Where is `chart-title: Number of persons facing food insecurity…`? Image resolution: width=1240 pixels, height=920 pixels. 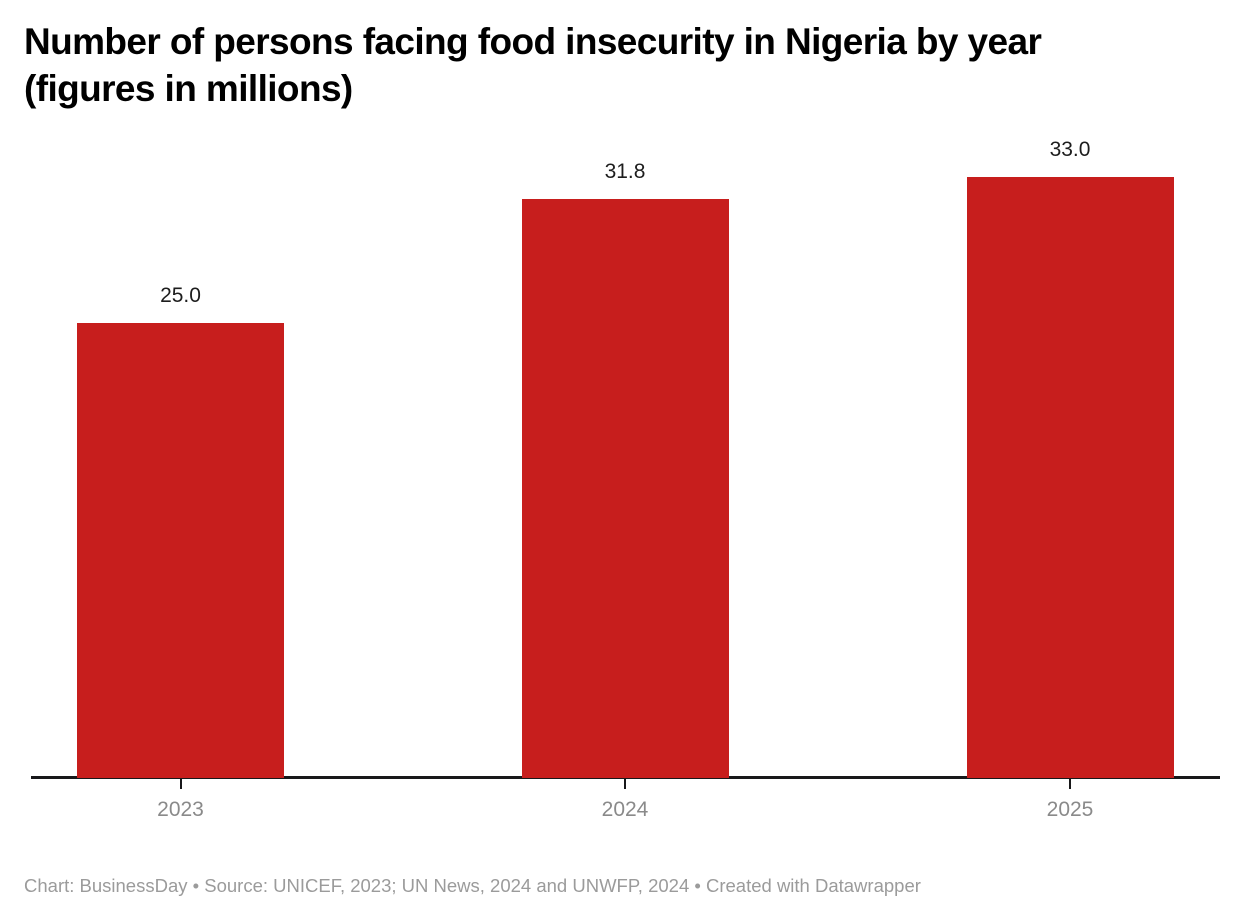 chart-title: Number of persons facing food insecurity… is located at coordinates (622, 65).